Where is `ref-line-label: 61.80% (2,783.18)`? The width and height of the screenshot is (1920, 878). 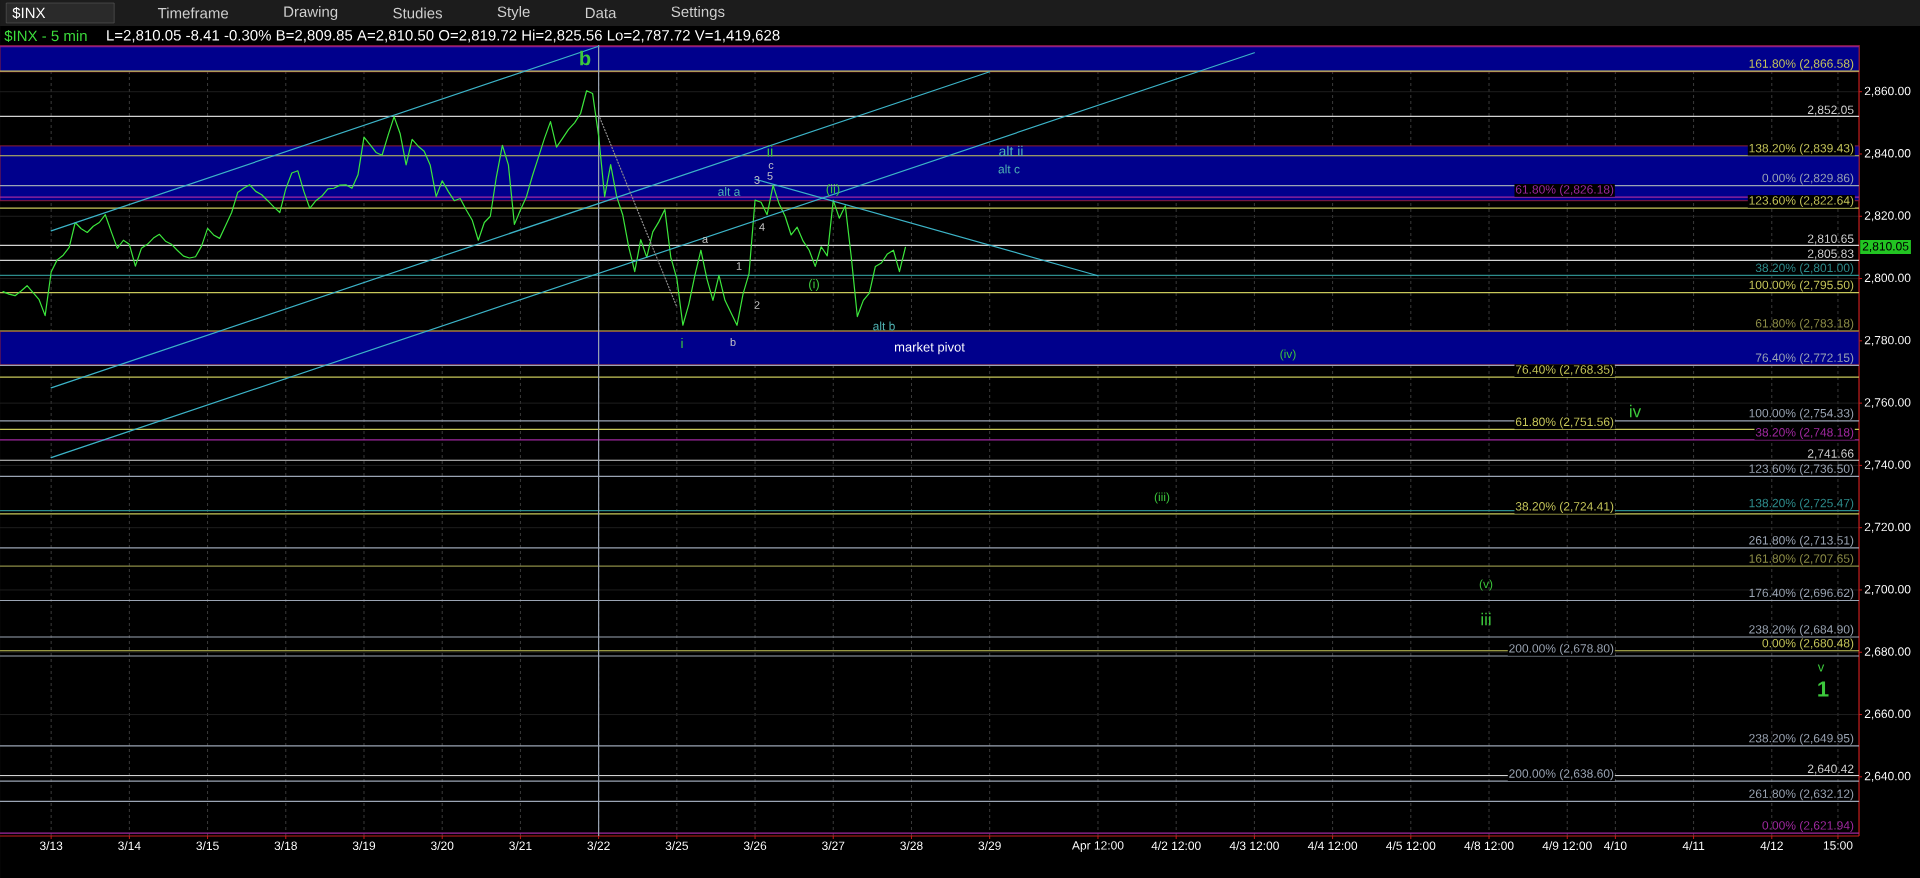 ref-line-label: 61.80% (2,783.18) is located at coordinates (1804, 324).